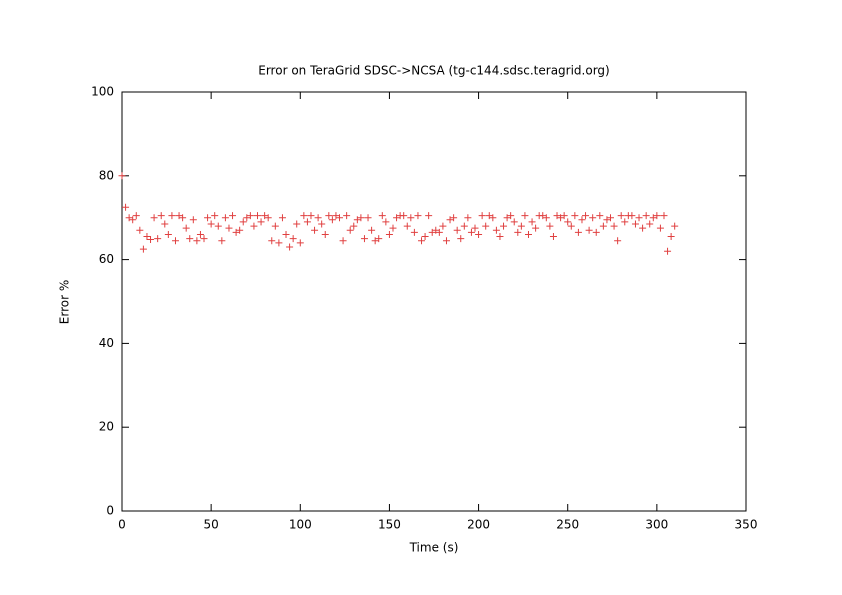  I want to click on y-tick-label: 60, so click(106, 259).